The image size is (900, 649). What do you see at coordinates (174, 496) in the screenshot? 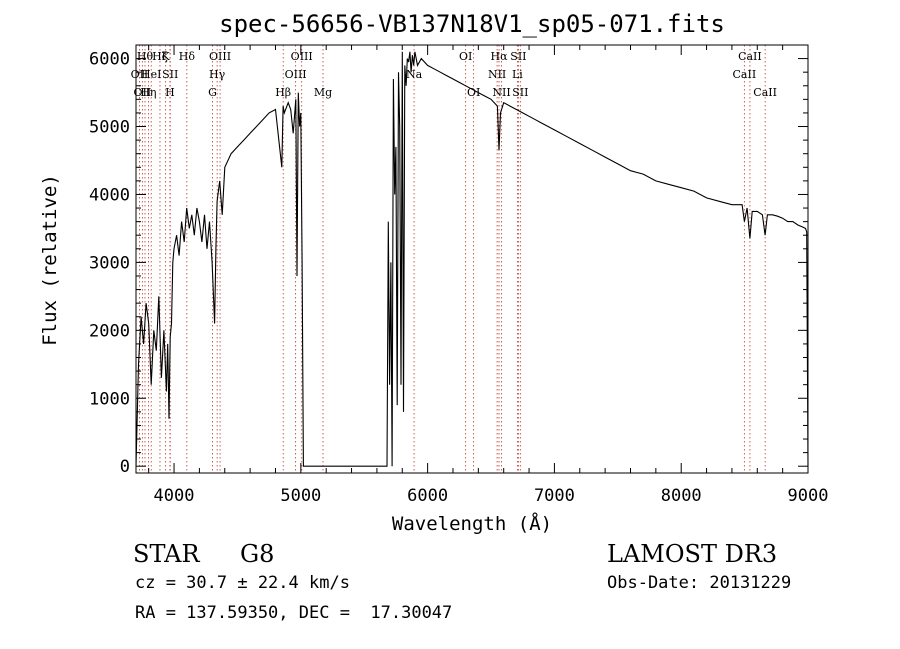
I see `x-tick-label: 4000` at bounding box center [174, 496].